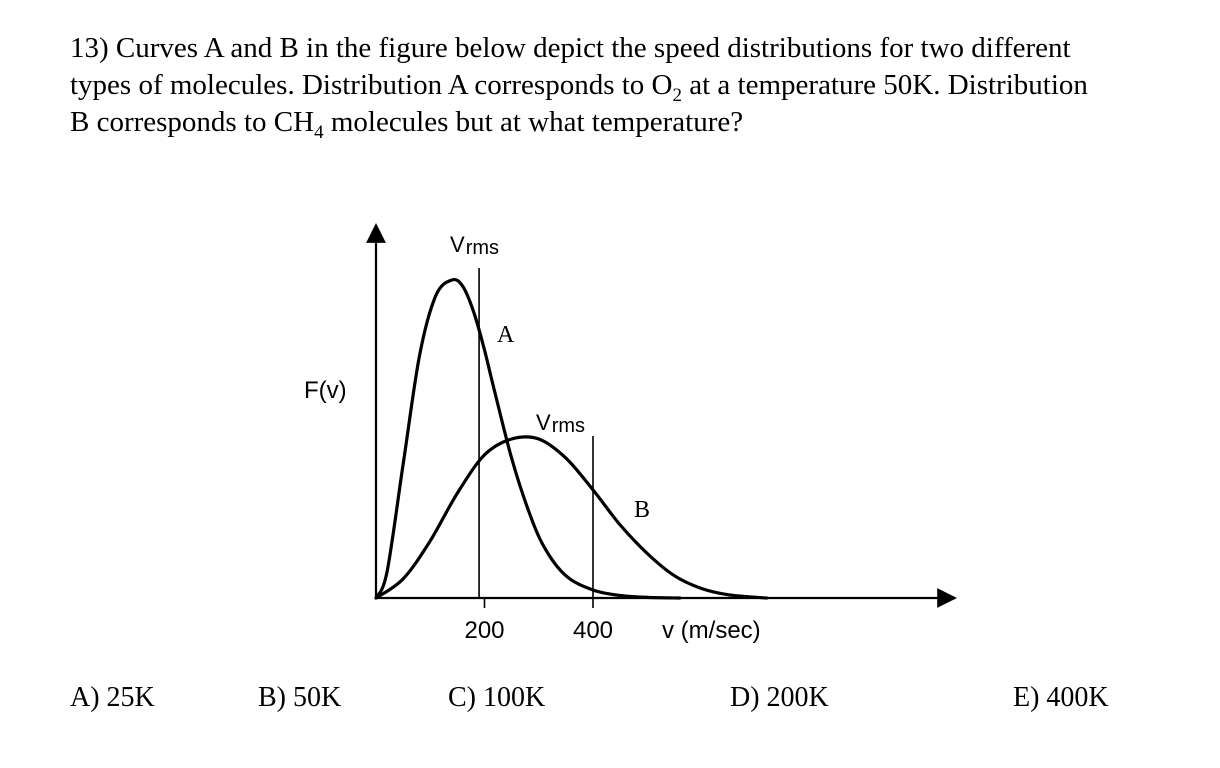 The image size is (1220, 768). What do you see at coordinates (325, 390) in the screenshot?
I see `y-axis-label: F(v)` at bounding box center [325, 390].